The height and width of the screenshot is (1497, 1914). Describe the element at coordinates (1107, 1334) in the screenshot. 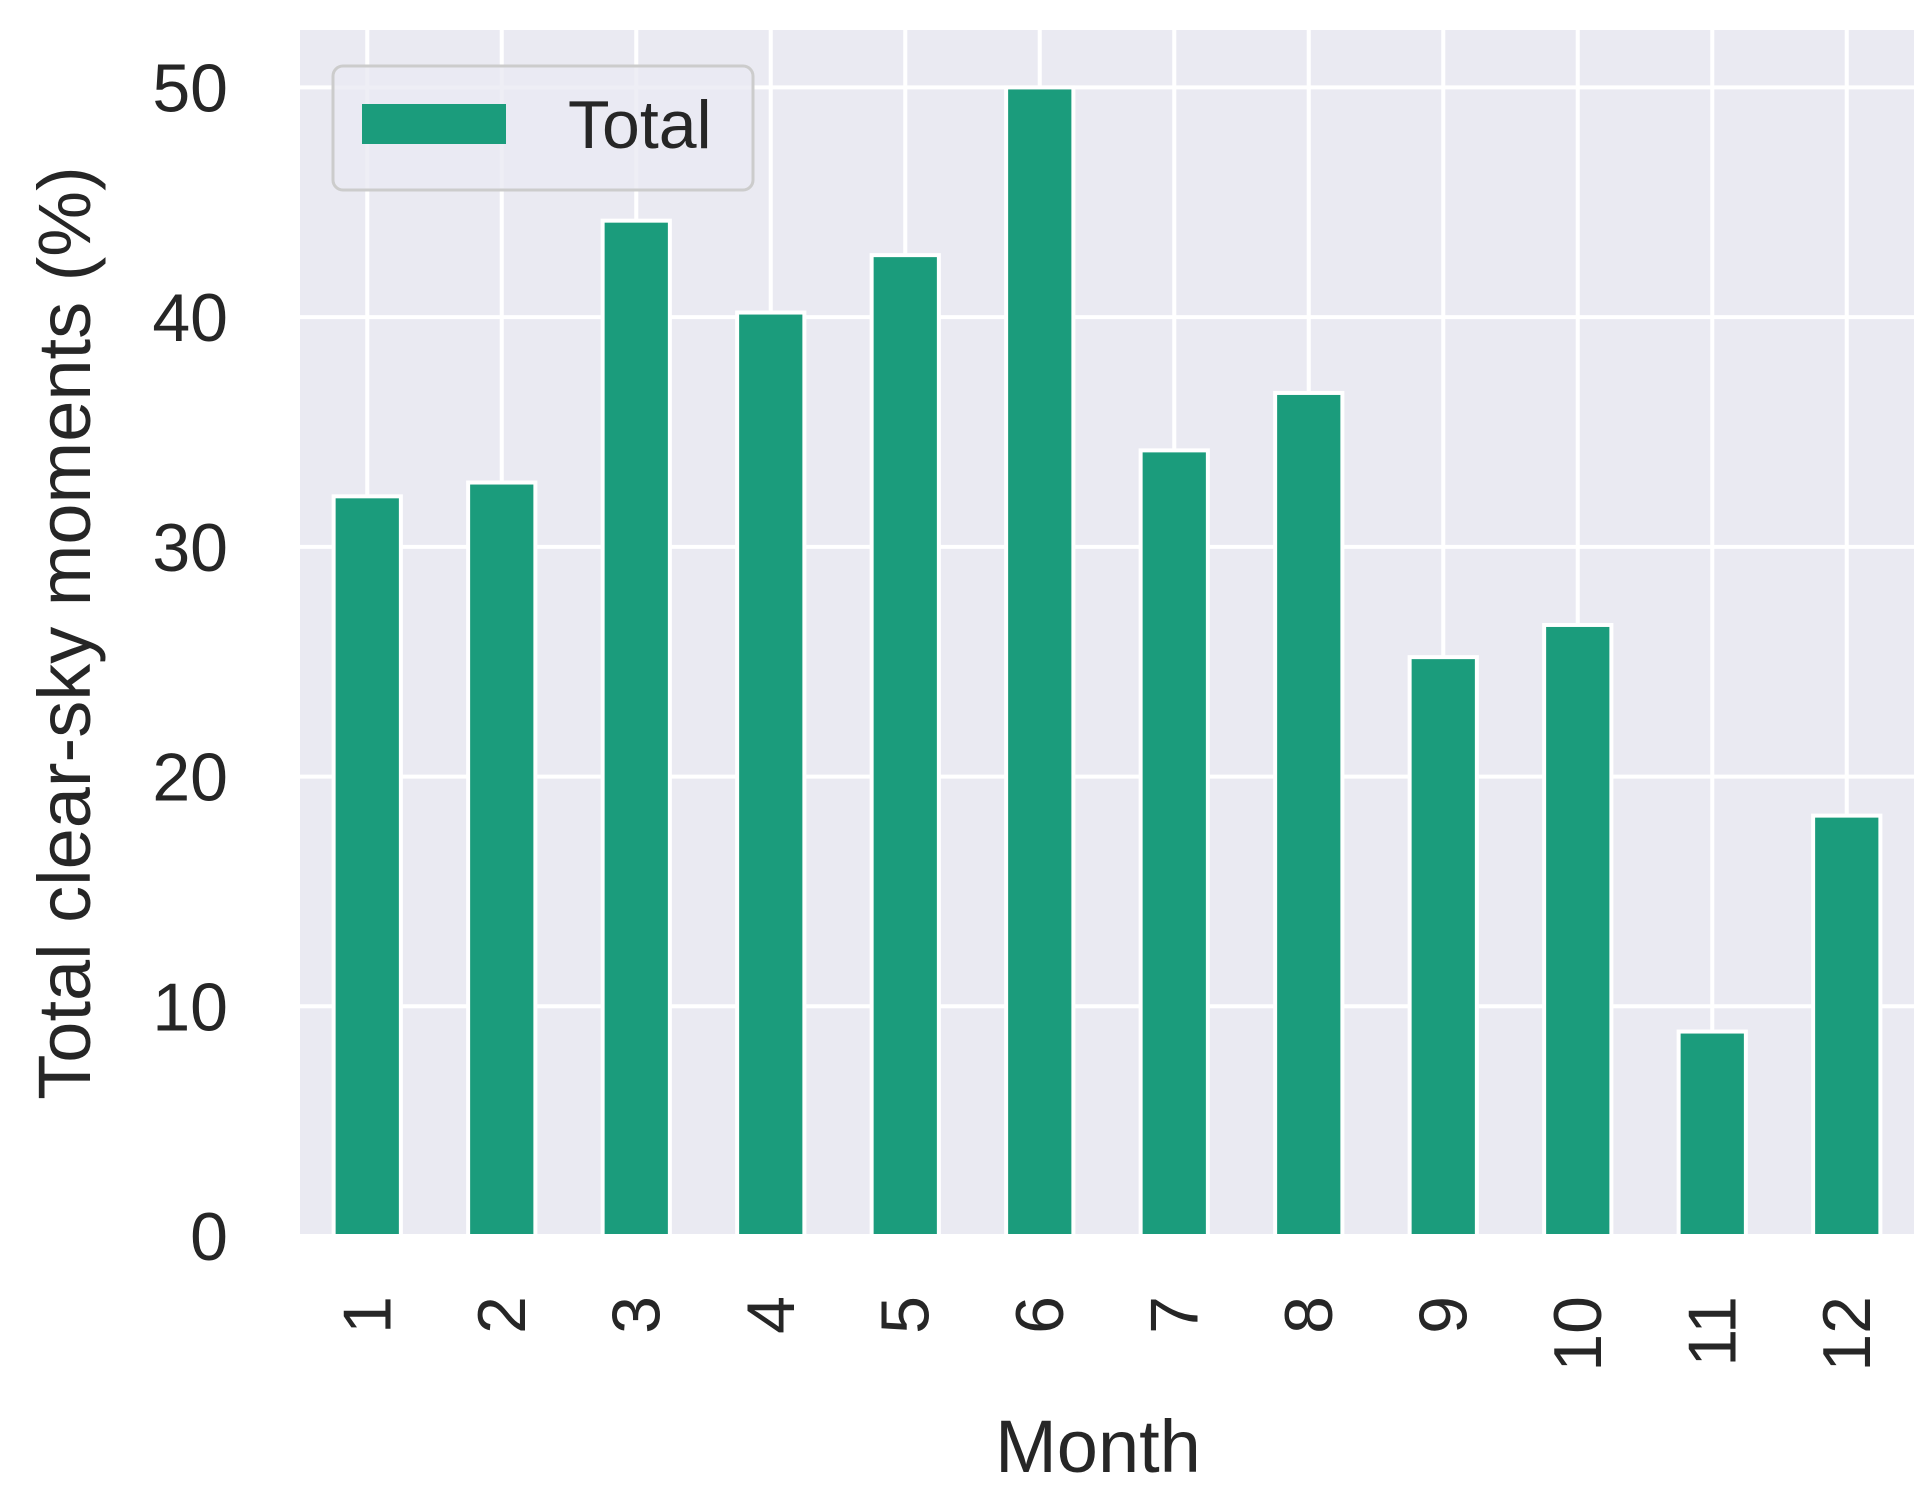

I see `x-tick-labels: 1 2 3 4 5 6 7 8 9 10 11 12` at that location.